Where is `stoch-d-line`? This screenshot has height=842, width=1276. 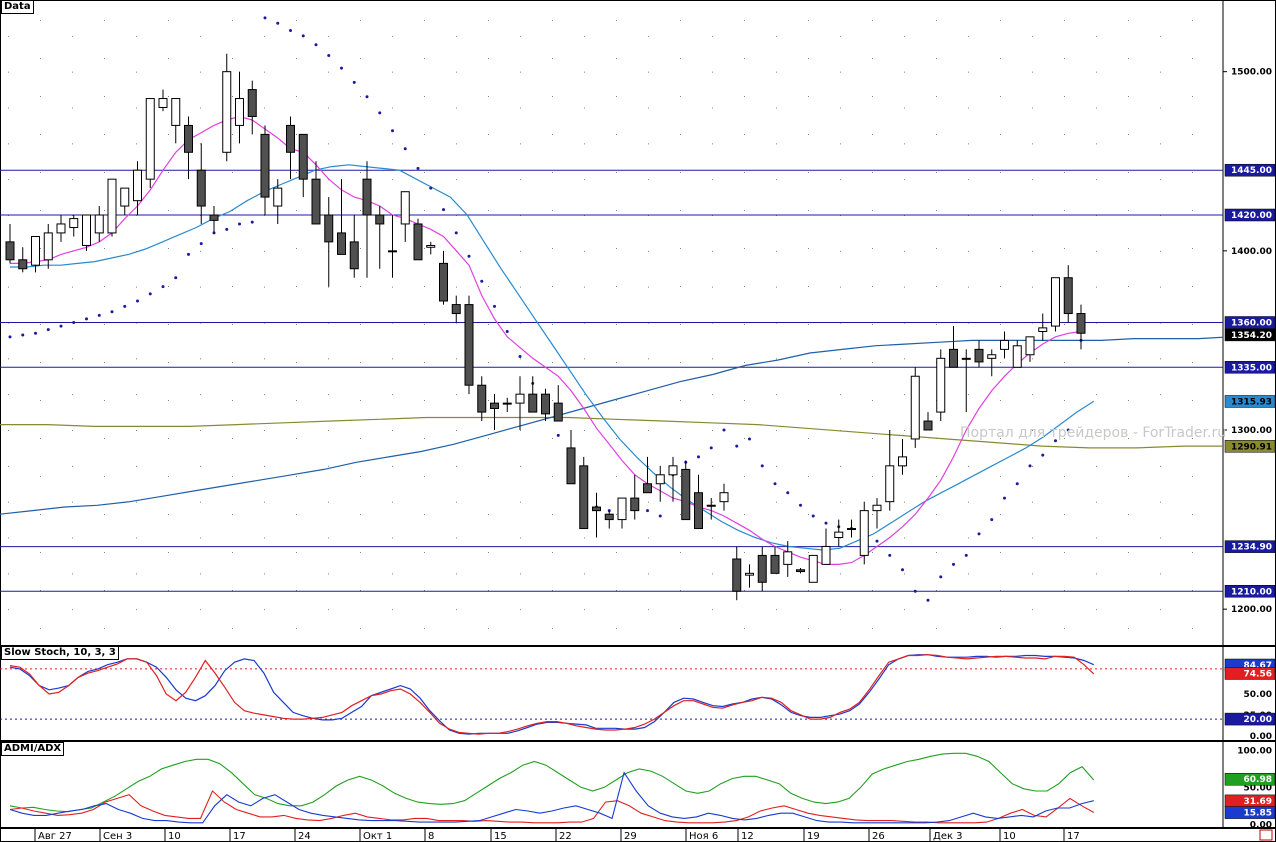 stoch-d-line is located at coordinates (552, 694).